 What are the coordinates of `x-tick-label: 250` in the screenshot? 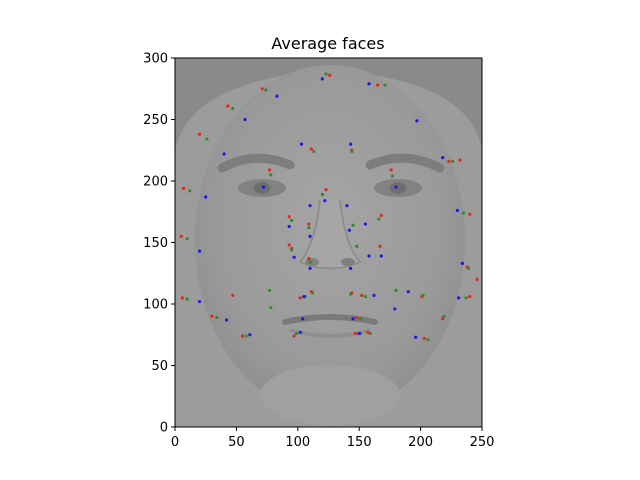 It's located at (482, 442).